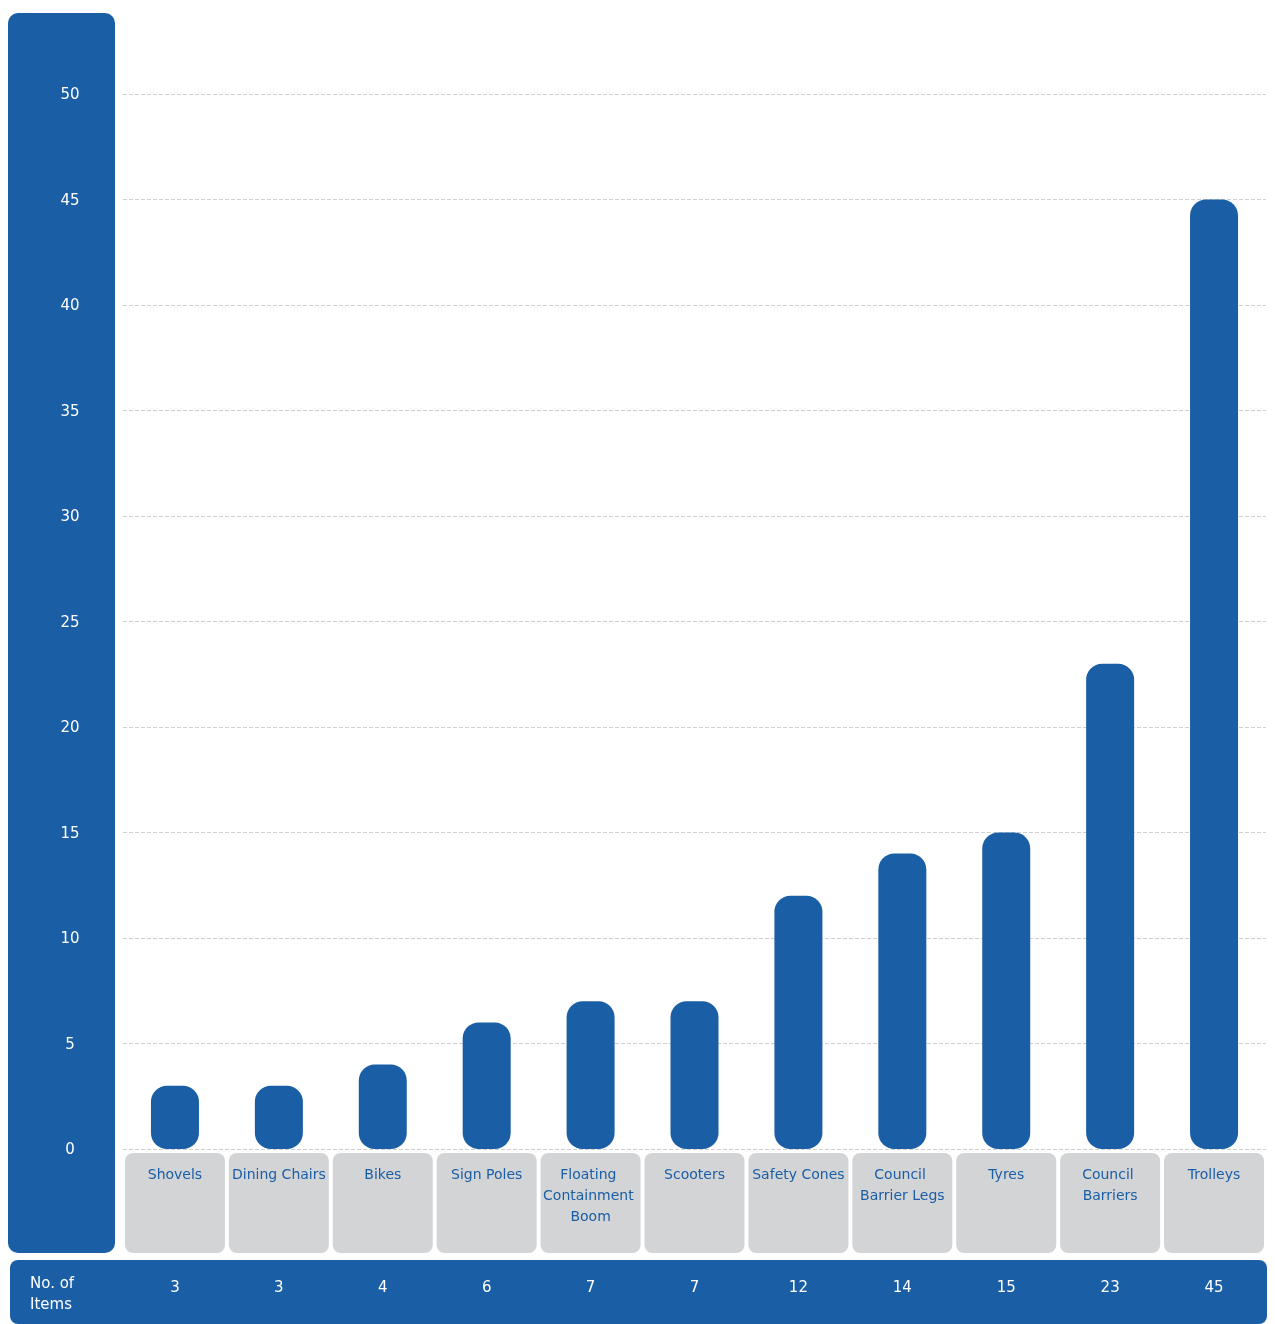  Describe the element at coordinates (383, 1173) in the screenshot. I see `x-tick-label: Bikes` at that location.